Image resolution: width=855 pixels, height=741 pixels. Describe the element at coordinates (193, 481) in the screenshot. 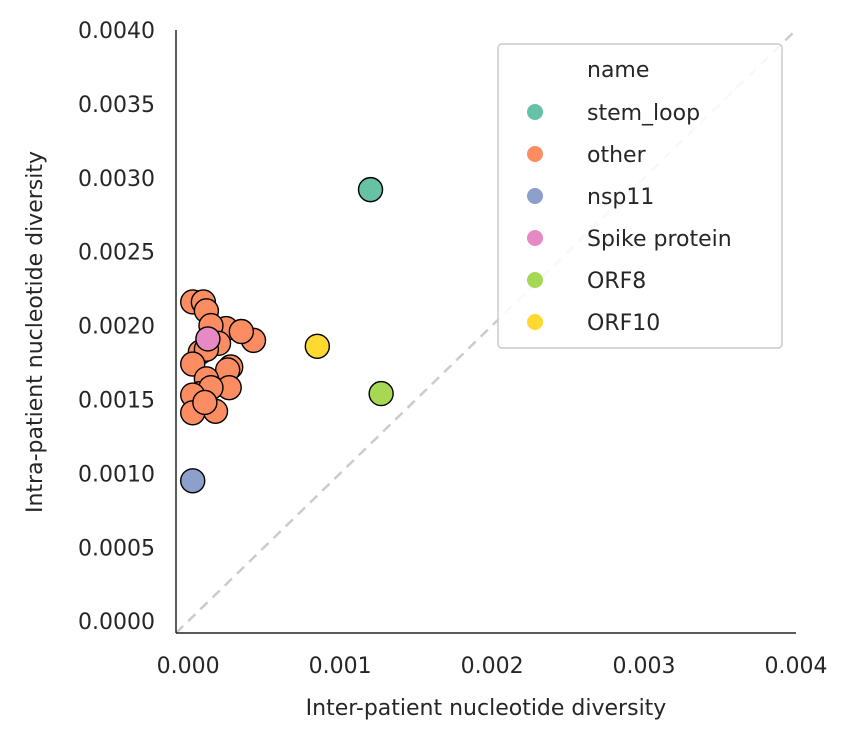

I see `data-point-nsp11` at that location.